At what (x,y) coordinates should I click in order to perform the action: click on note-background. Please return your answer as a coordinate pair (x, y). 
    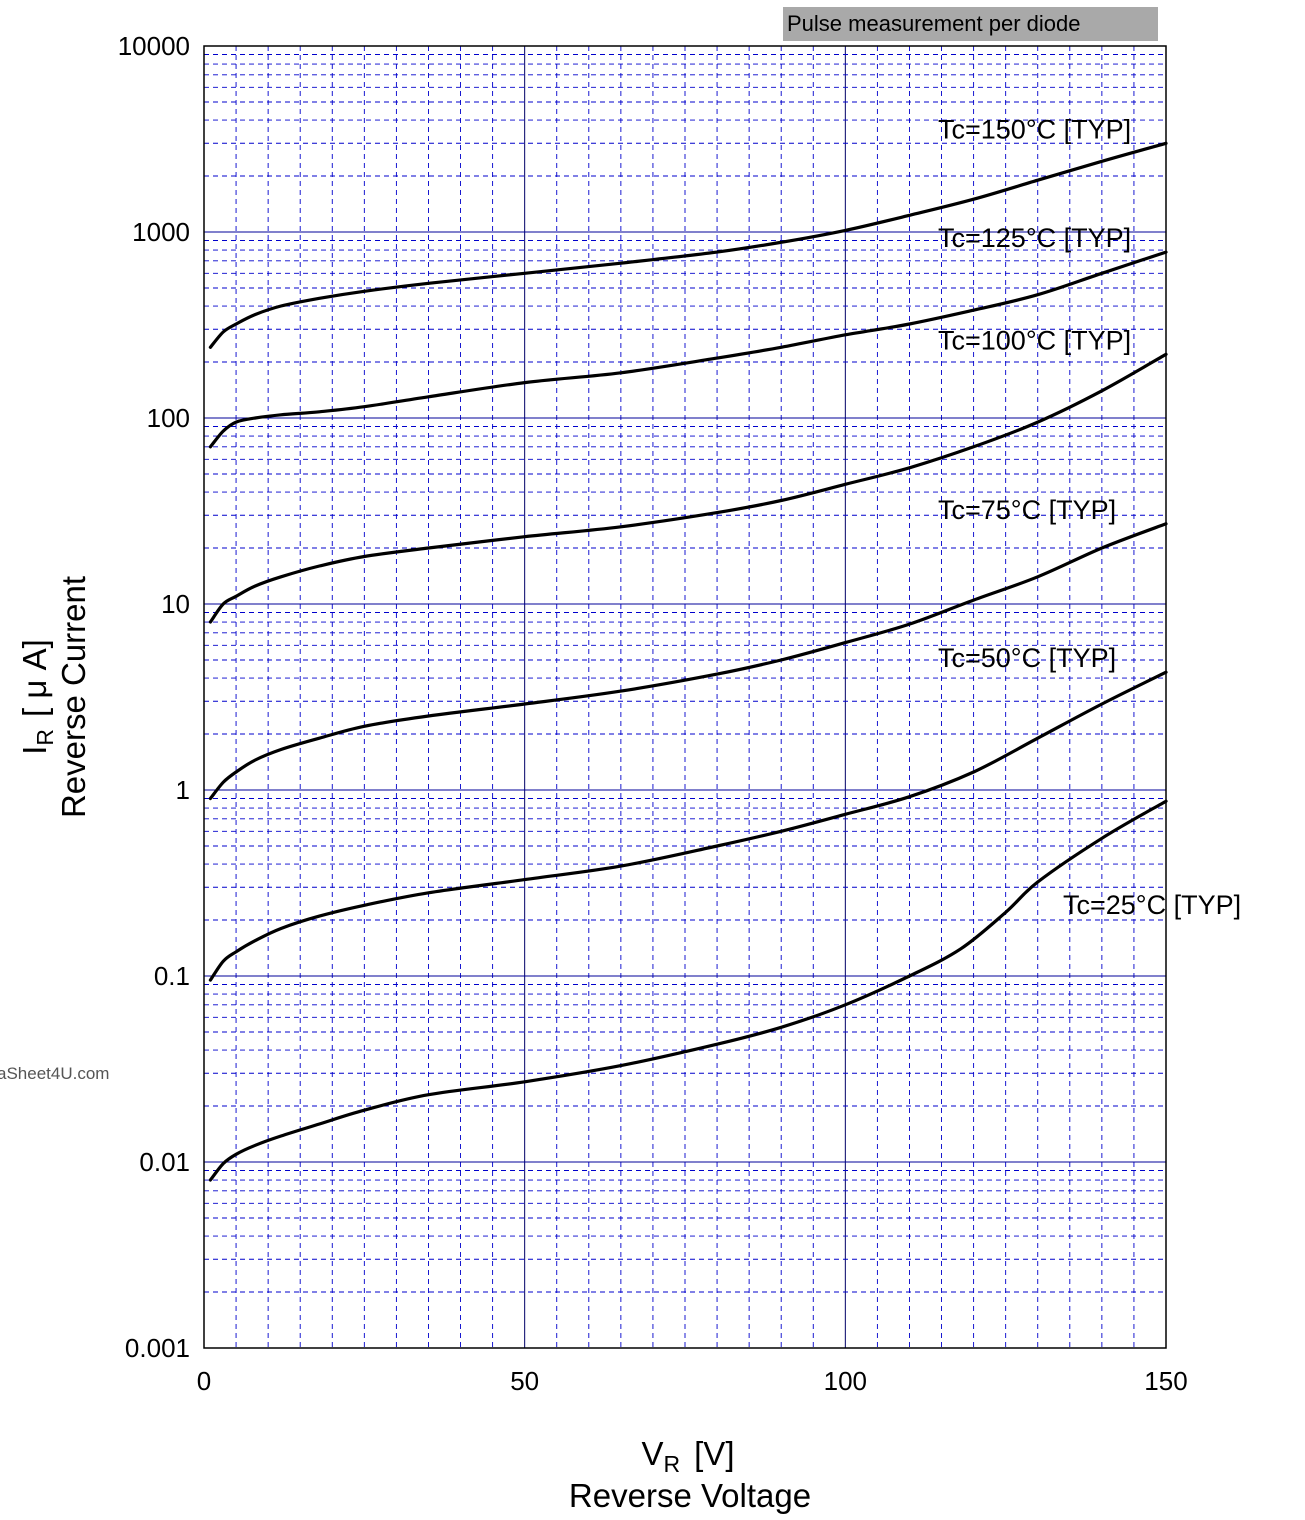
    Looking at the image, I should click on (970, 24).